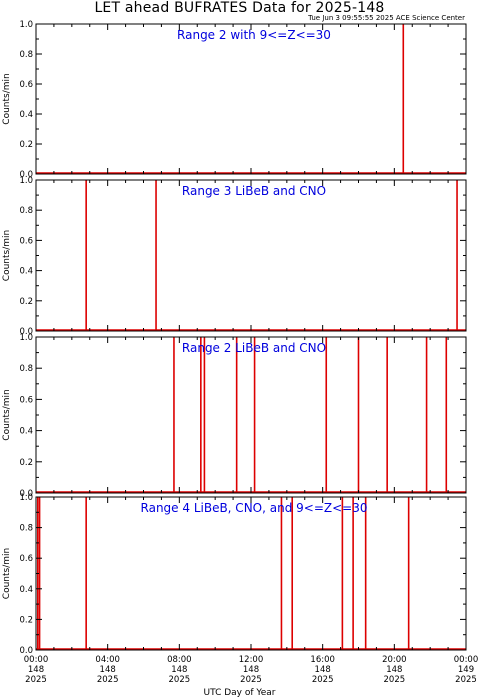  What do you see at coordinates (466, 670) in the screenshot?
I see `x-tick-label-line: 149` at bounding box center [466, 670].